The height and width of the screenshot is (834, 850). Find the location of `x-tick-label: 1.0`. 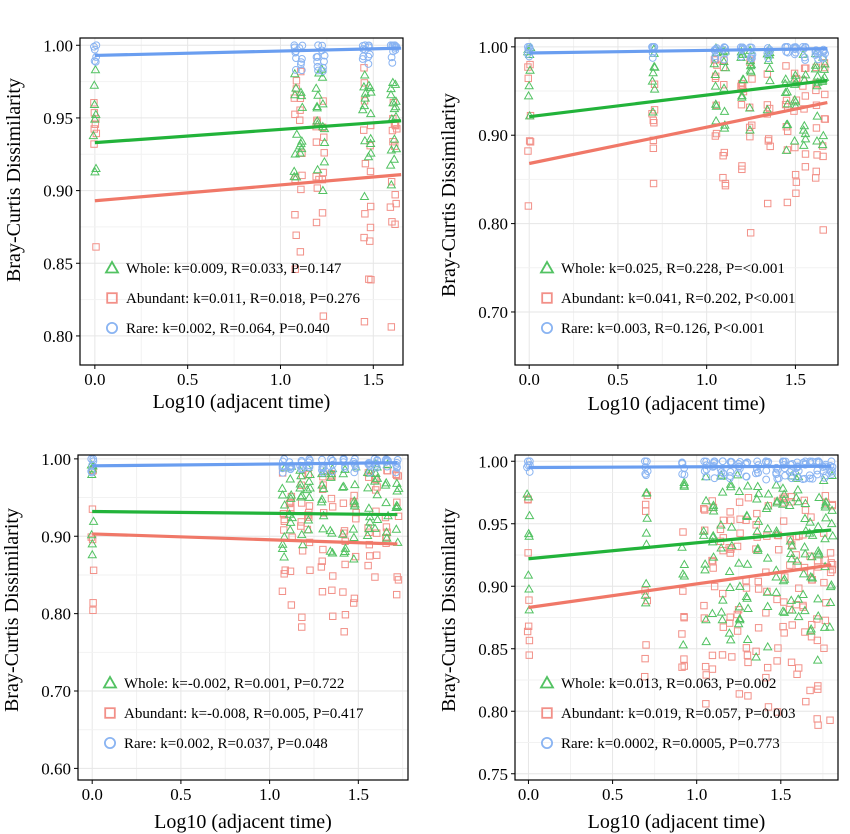

x-tick-label: 1.0 is located at coordinates (280, 379).